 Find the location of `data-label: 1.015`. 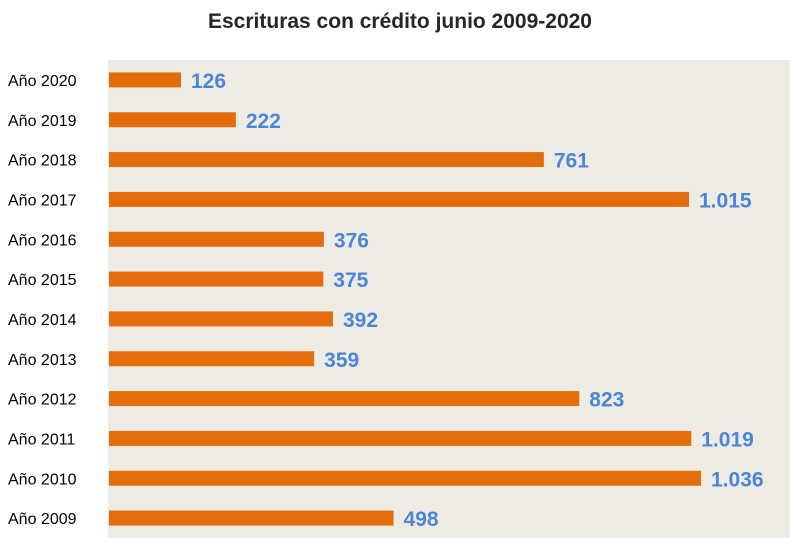

data-label: 1.015 is located at coordinates (725, 200).